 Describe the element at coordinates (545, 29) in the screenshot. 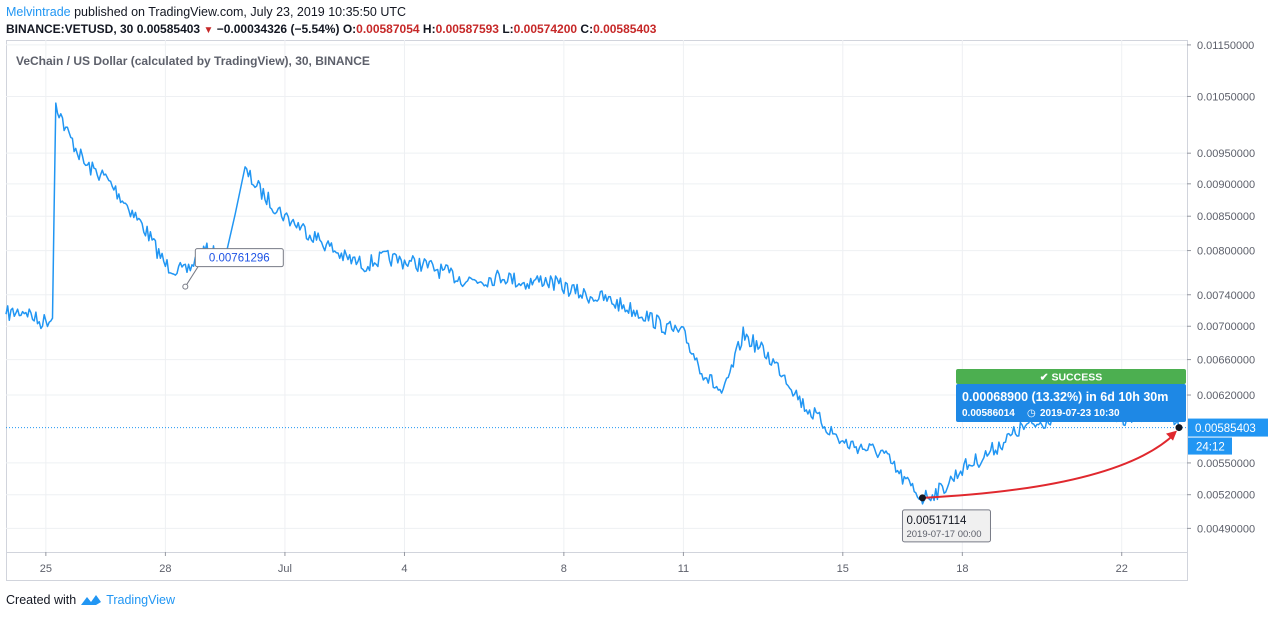

I see `l-value: 0.00574200` at that location.